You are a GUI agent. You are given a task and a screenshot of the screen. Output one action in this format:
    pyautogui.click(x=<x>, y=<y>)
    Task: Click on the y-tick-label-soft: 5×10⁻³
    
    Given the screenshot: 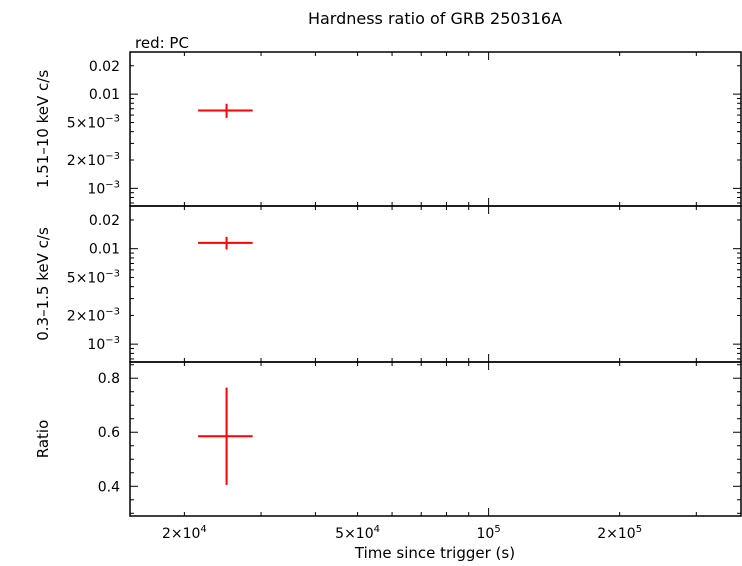 What is the action you would take?
    pyautogui.click(x=93, y=277)
    